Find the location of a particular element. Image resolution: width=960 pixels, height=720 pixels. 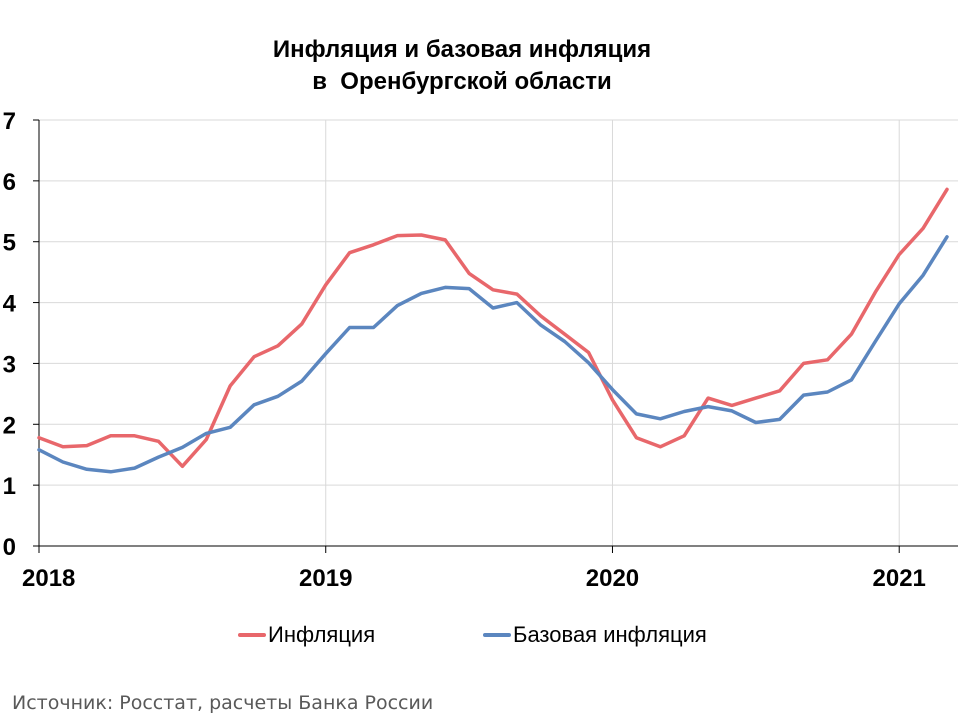

y-tick-label: 6 is located at coordinates (9, 182).